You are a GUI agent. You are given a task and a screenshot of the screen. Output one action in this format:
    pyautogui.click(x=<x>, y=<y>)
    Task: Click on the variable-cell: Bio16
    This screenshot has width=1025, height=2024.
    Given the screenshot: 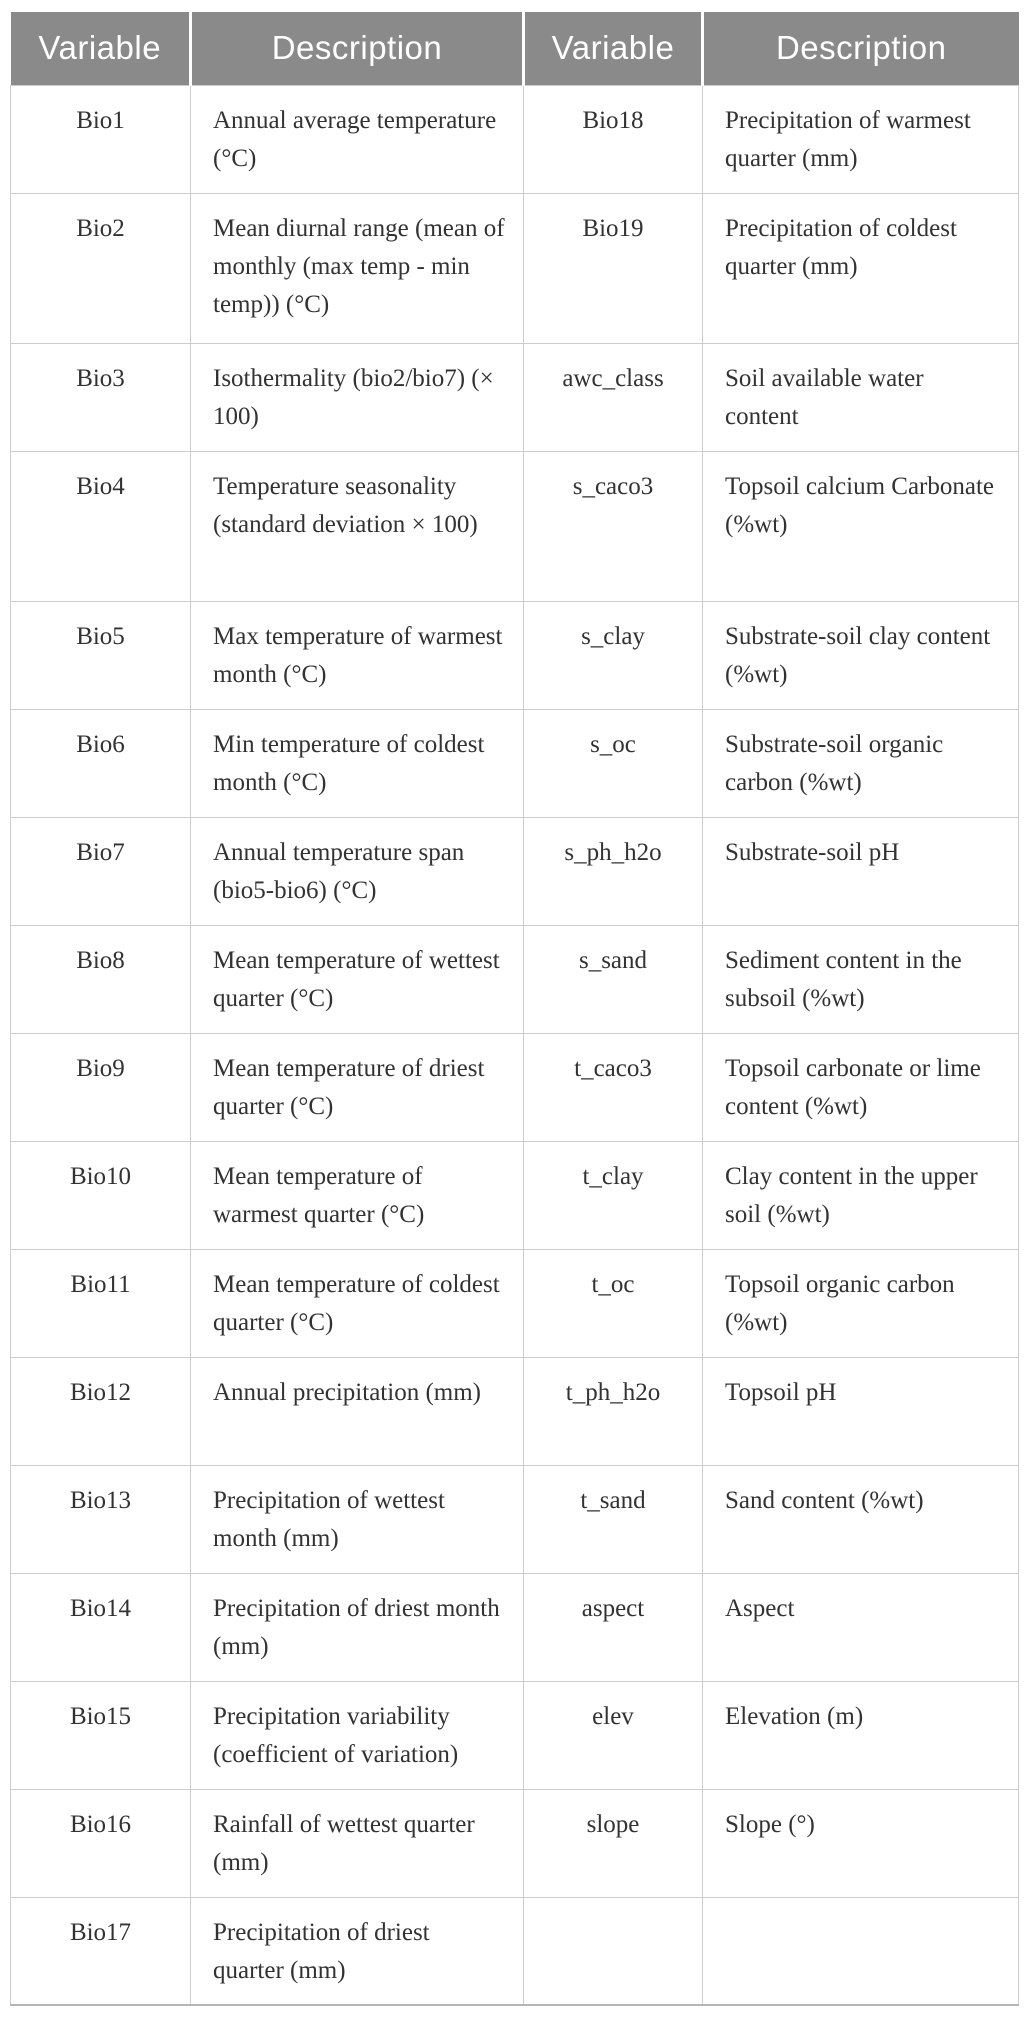 What is the action you would take?
    pyautogui.click(x=100, y=1843)
    